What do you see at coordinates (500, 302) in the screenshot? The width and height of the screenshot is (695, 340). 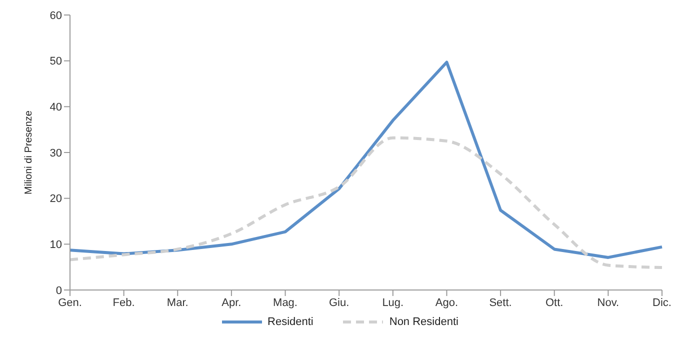 I see `x-tick-label: Sett.` at bounding box center [500, 302].